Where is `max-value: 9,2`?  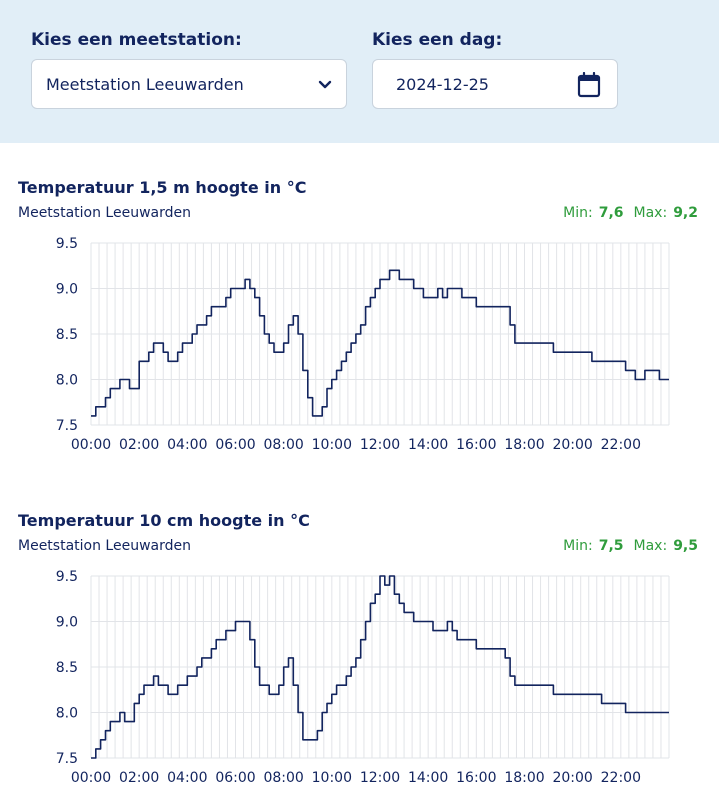
max-value: 9,2 is located at coordinates (685, 213).